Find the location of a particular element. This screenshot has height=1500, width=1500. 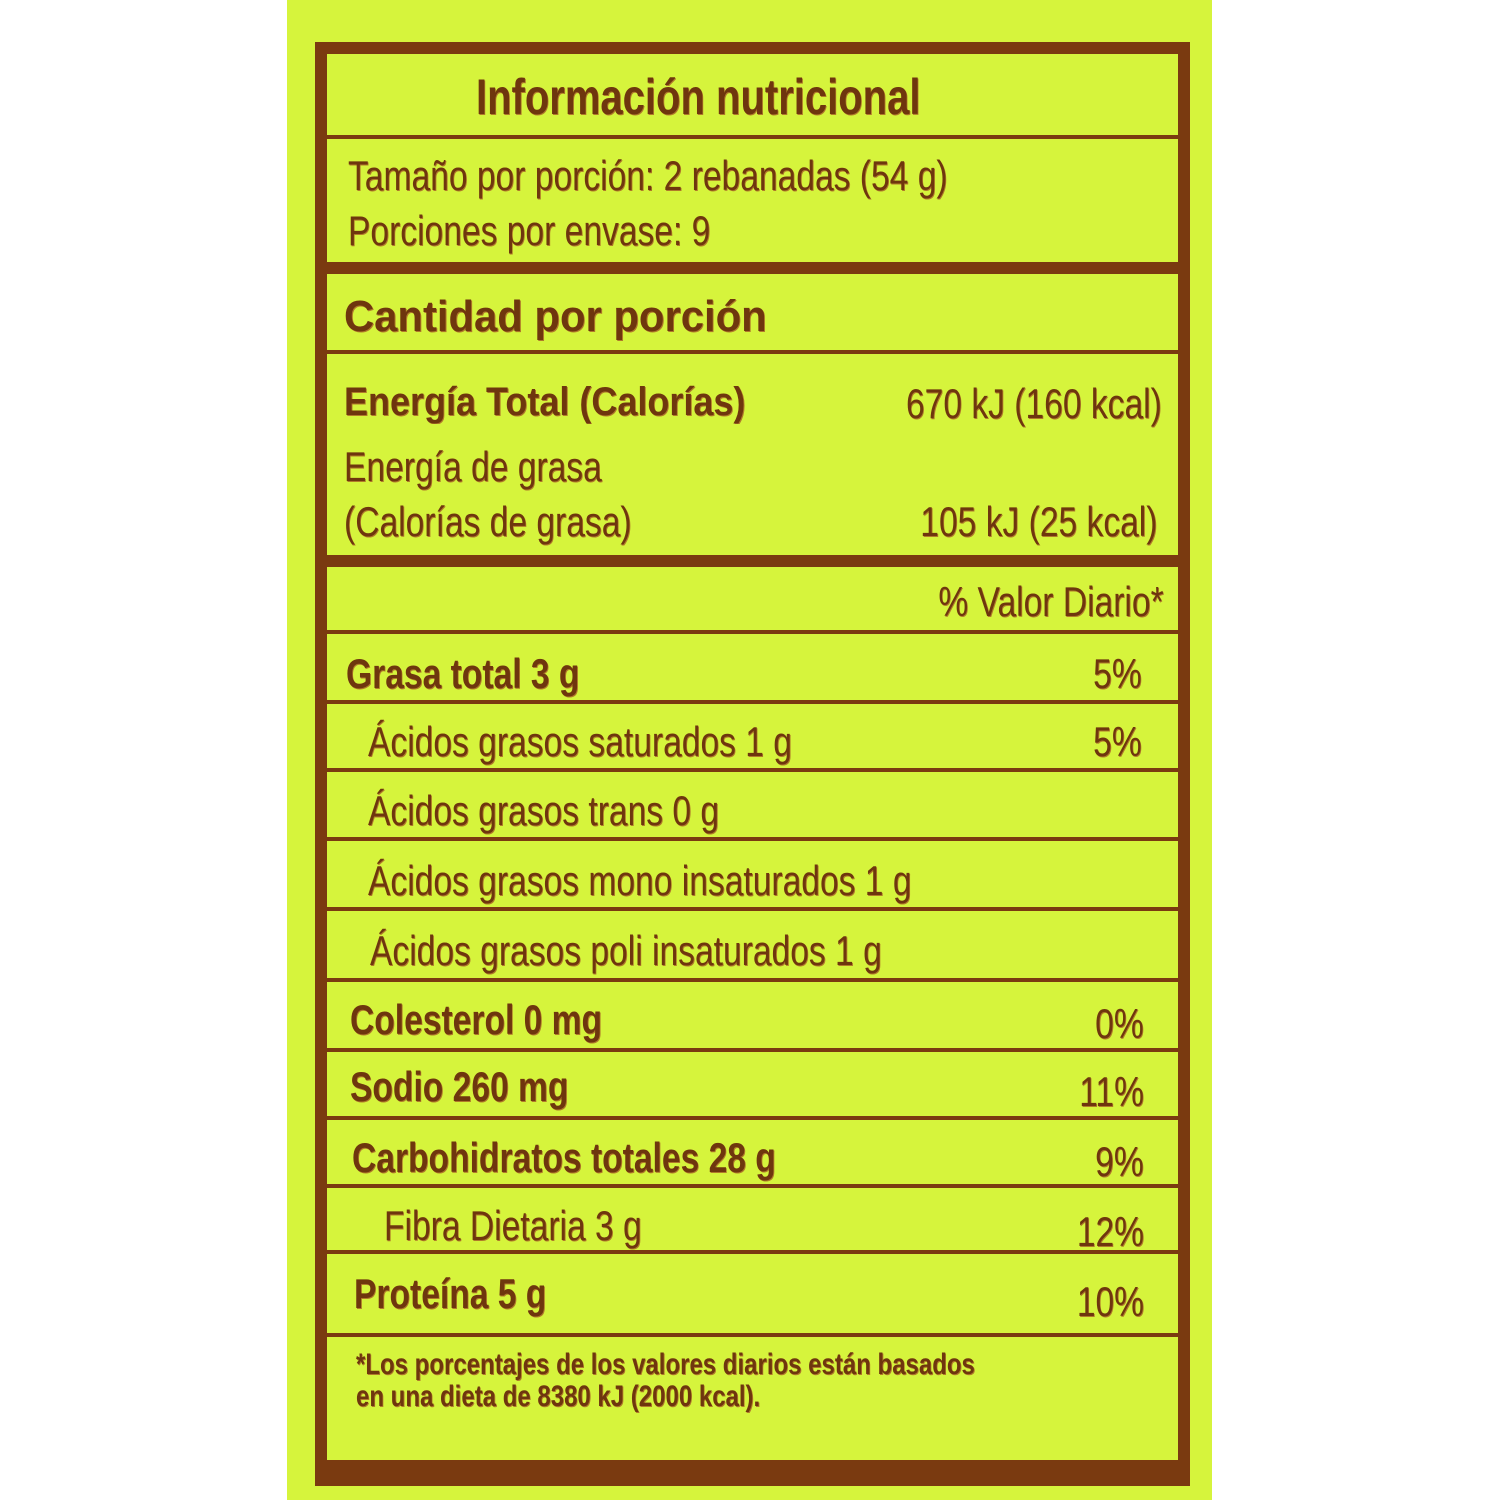

servings-per-container: Porciones por envase: 9 is located at coordinates (529, 230).